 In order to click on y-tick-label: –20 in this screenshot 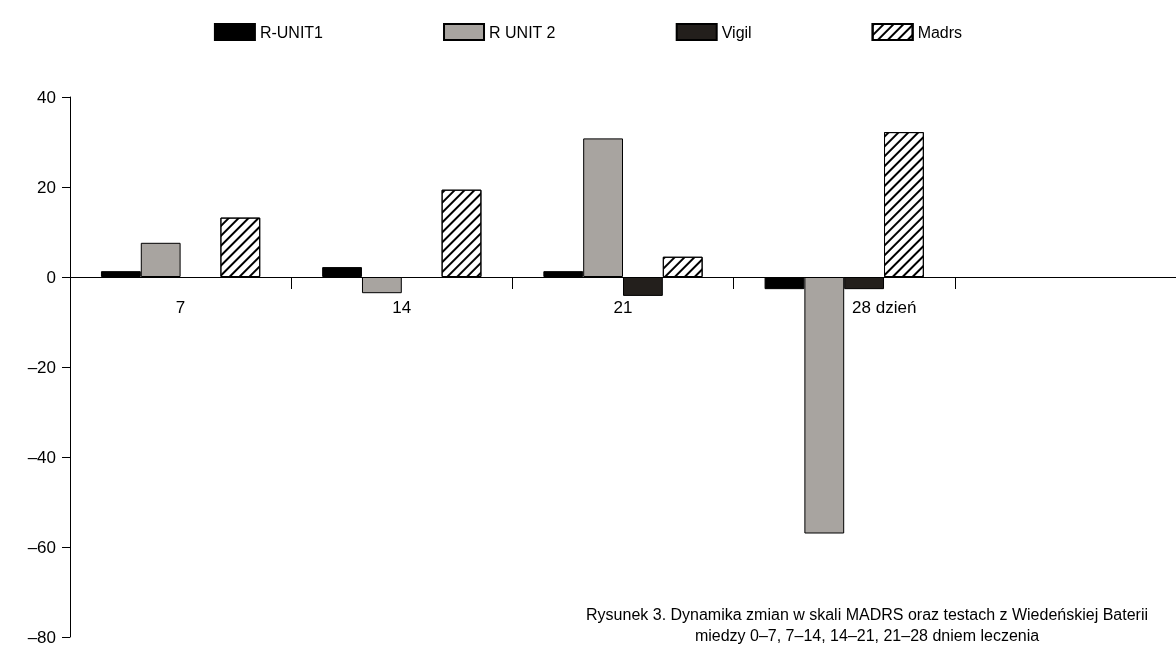, I will do `click(41, 367)`.